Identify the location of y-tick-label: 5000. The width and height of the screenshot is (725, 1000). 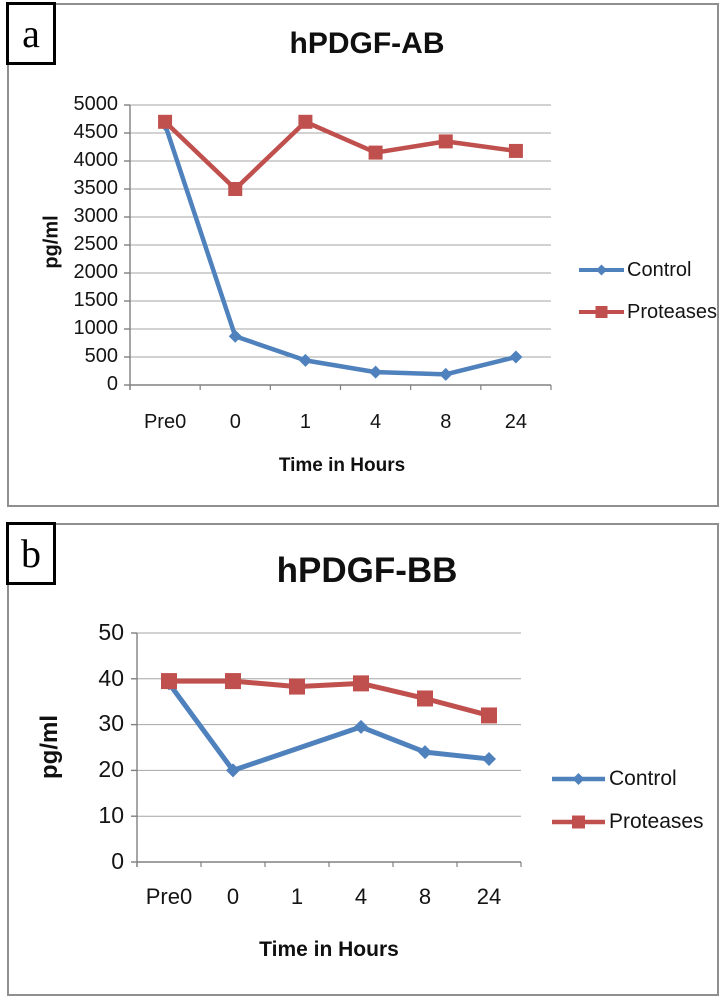
(96, 103).